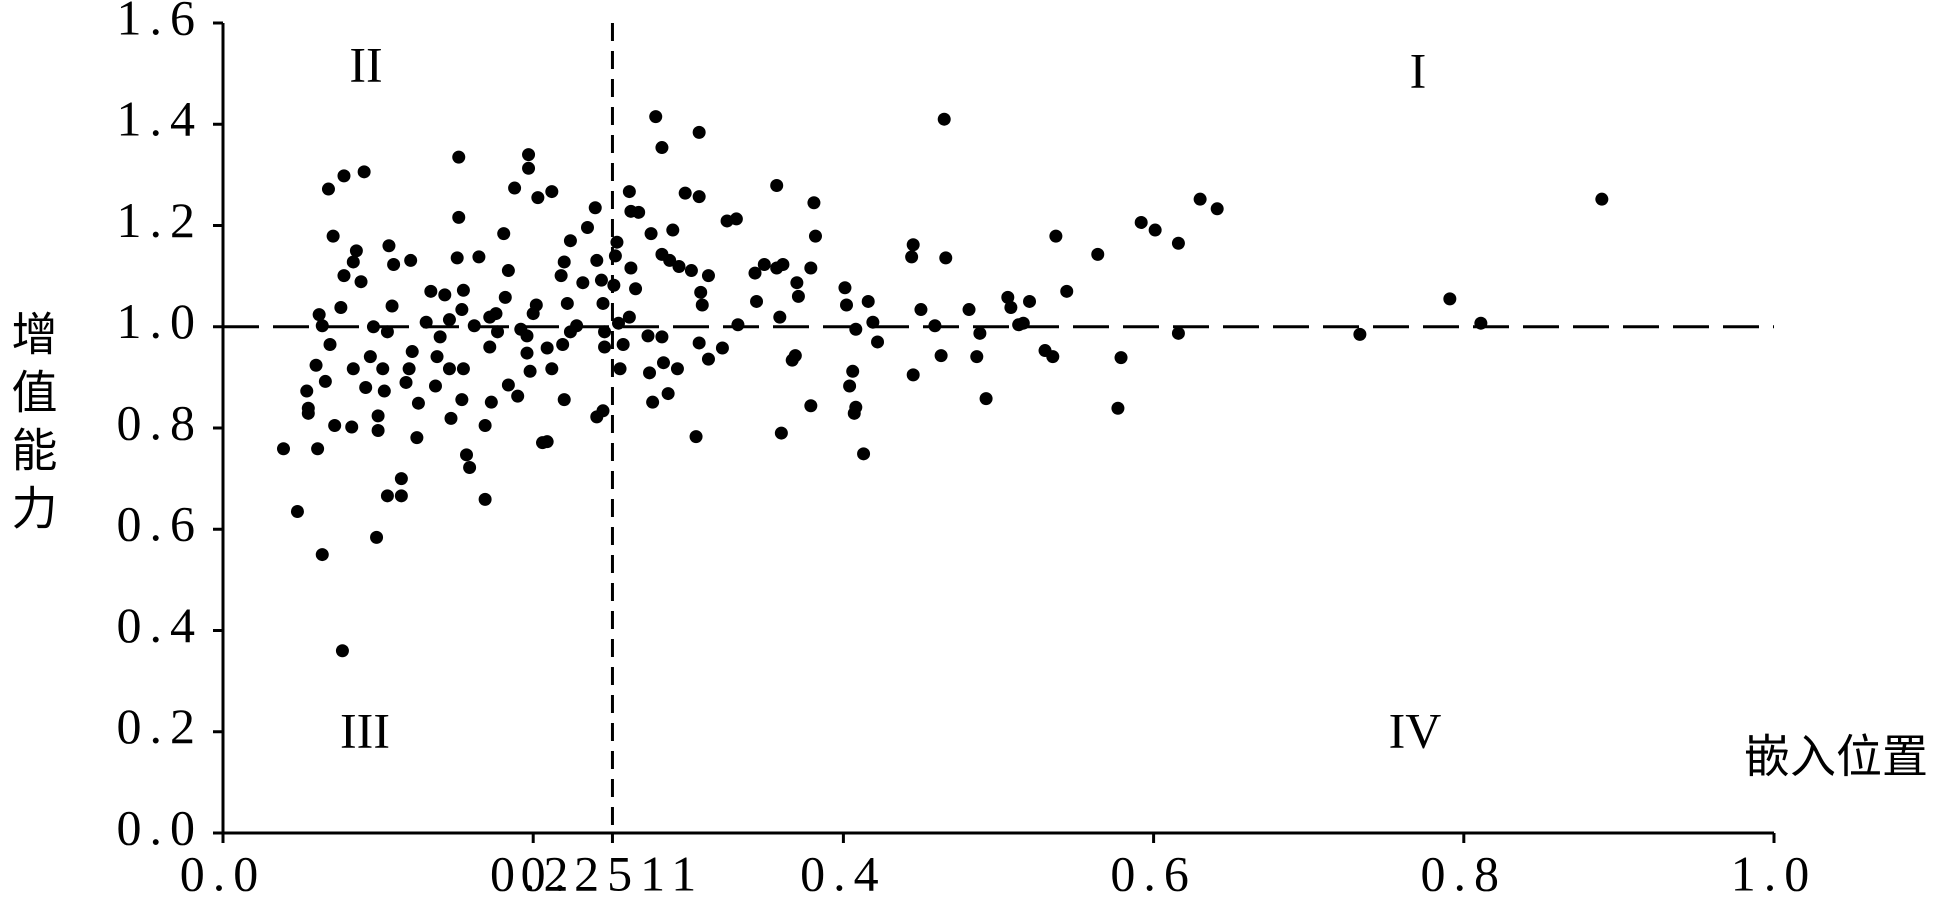 This screenshot has width=1934, height=900. I want to click on y-tick-label: 1.6, so click(160, 22).